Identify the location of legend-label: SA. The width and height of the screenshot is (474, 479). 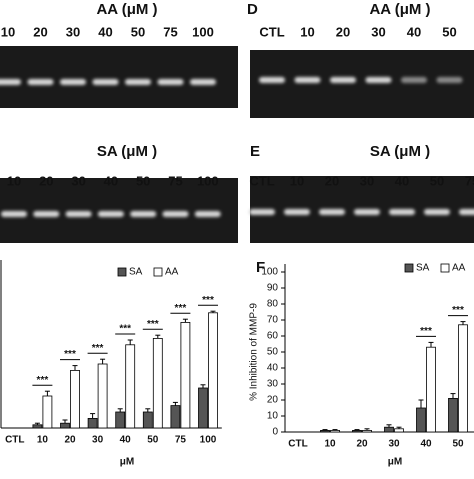
(423, 268).